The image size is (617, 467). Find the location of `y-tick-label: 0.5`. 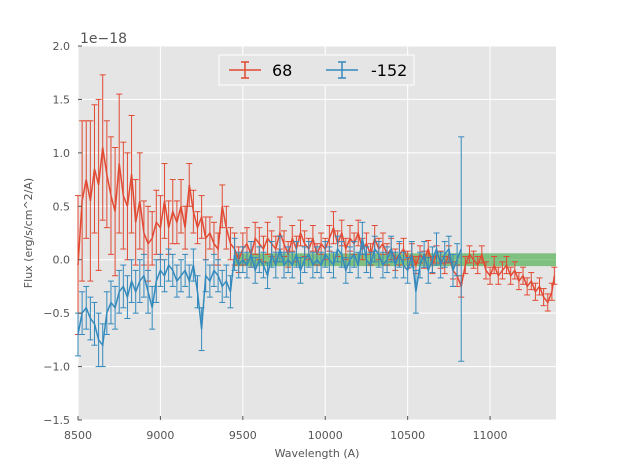

y-tick-label: 0.5 is located at coordinates (62, 206).